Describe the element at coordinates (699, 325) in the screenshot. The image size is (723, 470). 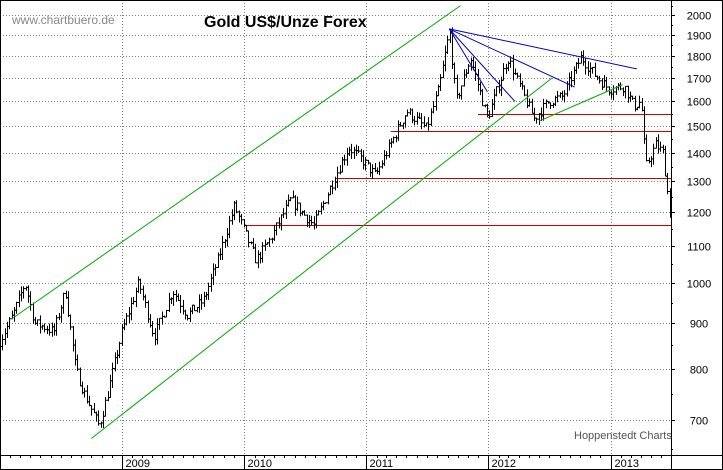
I see `y-tick-label: 900` at that location.